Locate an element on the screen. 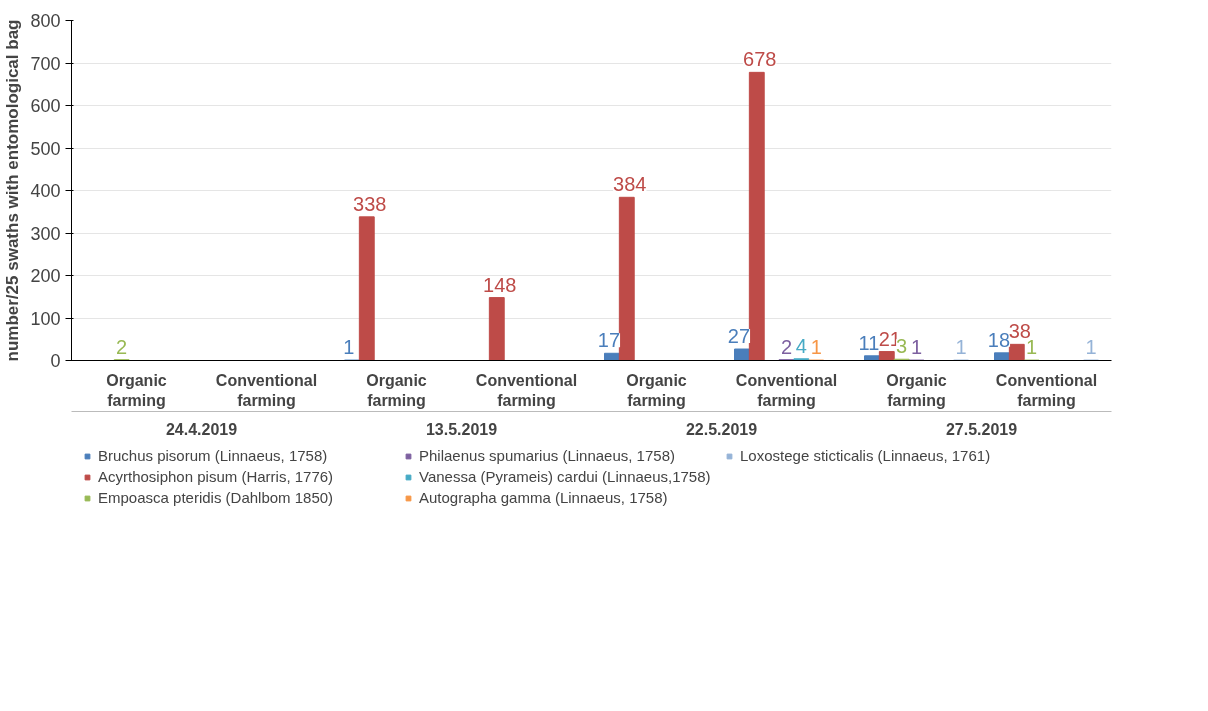 Image resolution: width=1208 pixels, height=711 pixels. text: 13.5.2019 is located at coordinates (461, 429).